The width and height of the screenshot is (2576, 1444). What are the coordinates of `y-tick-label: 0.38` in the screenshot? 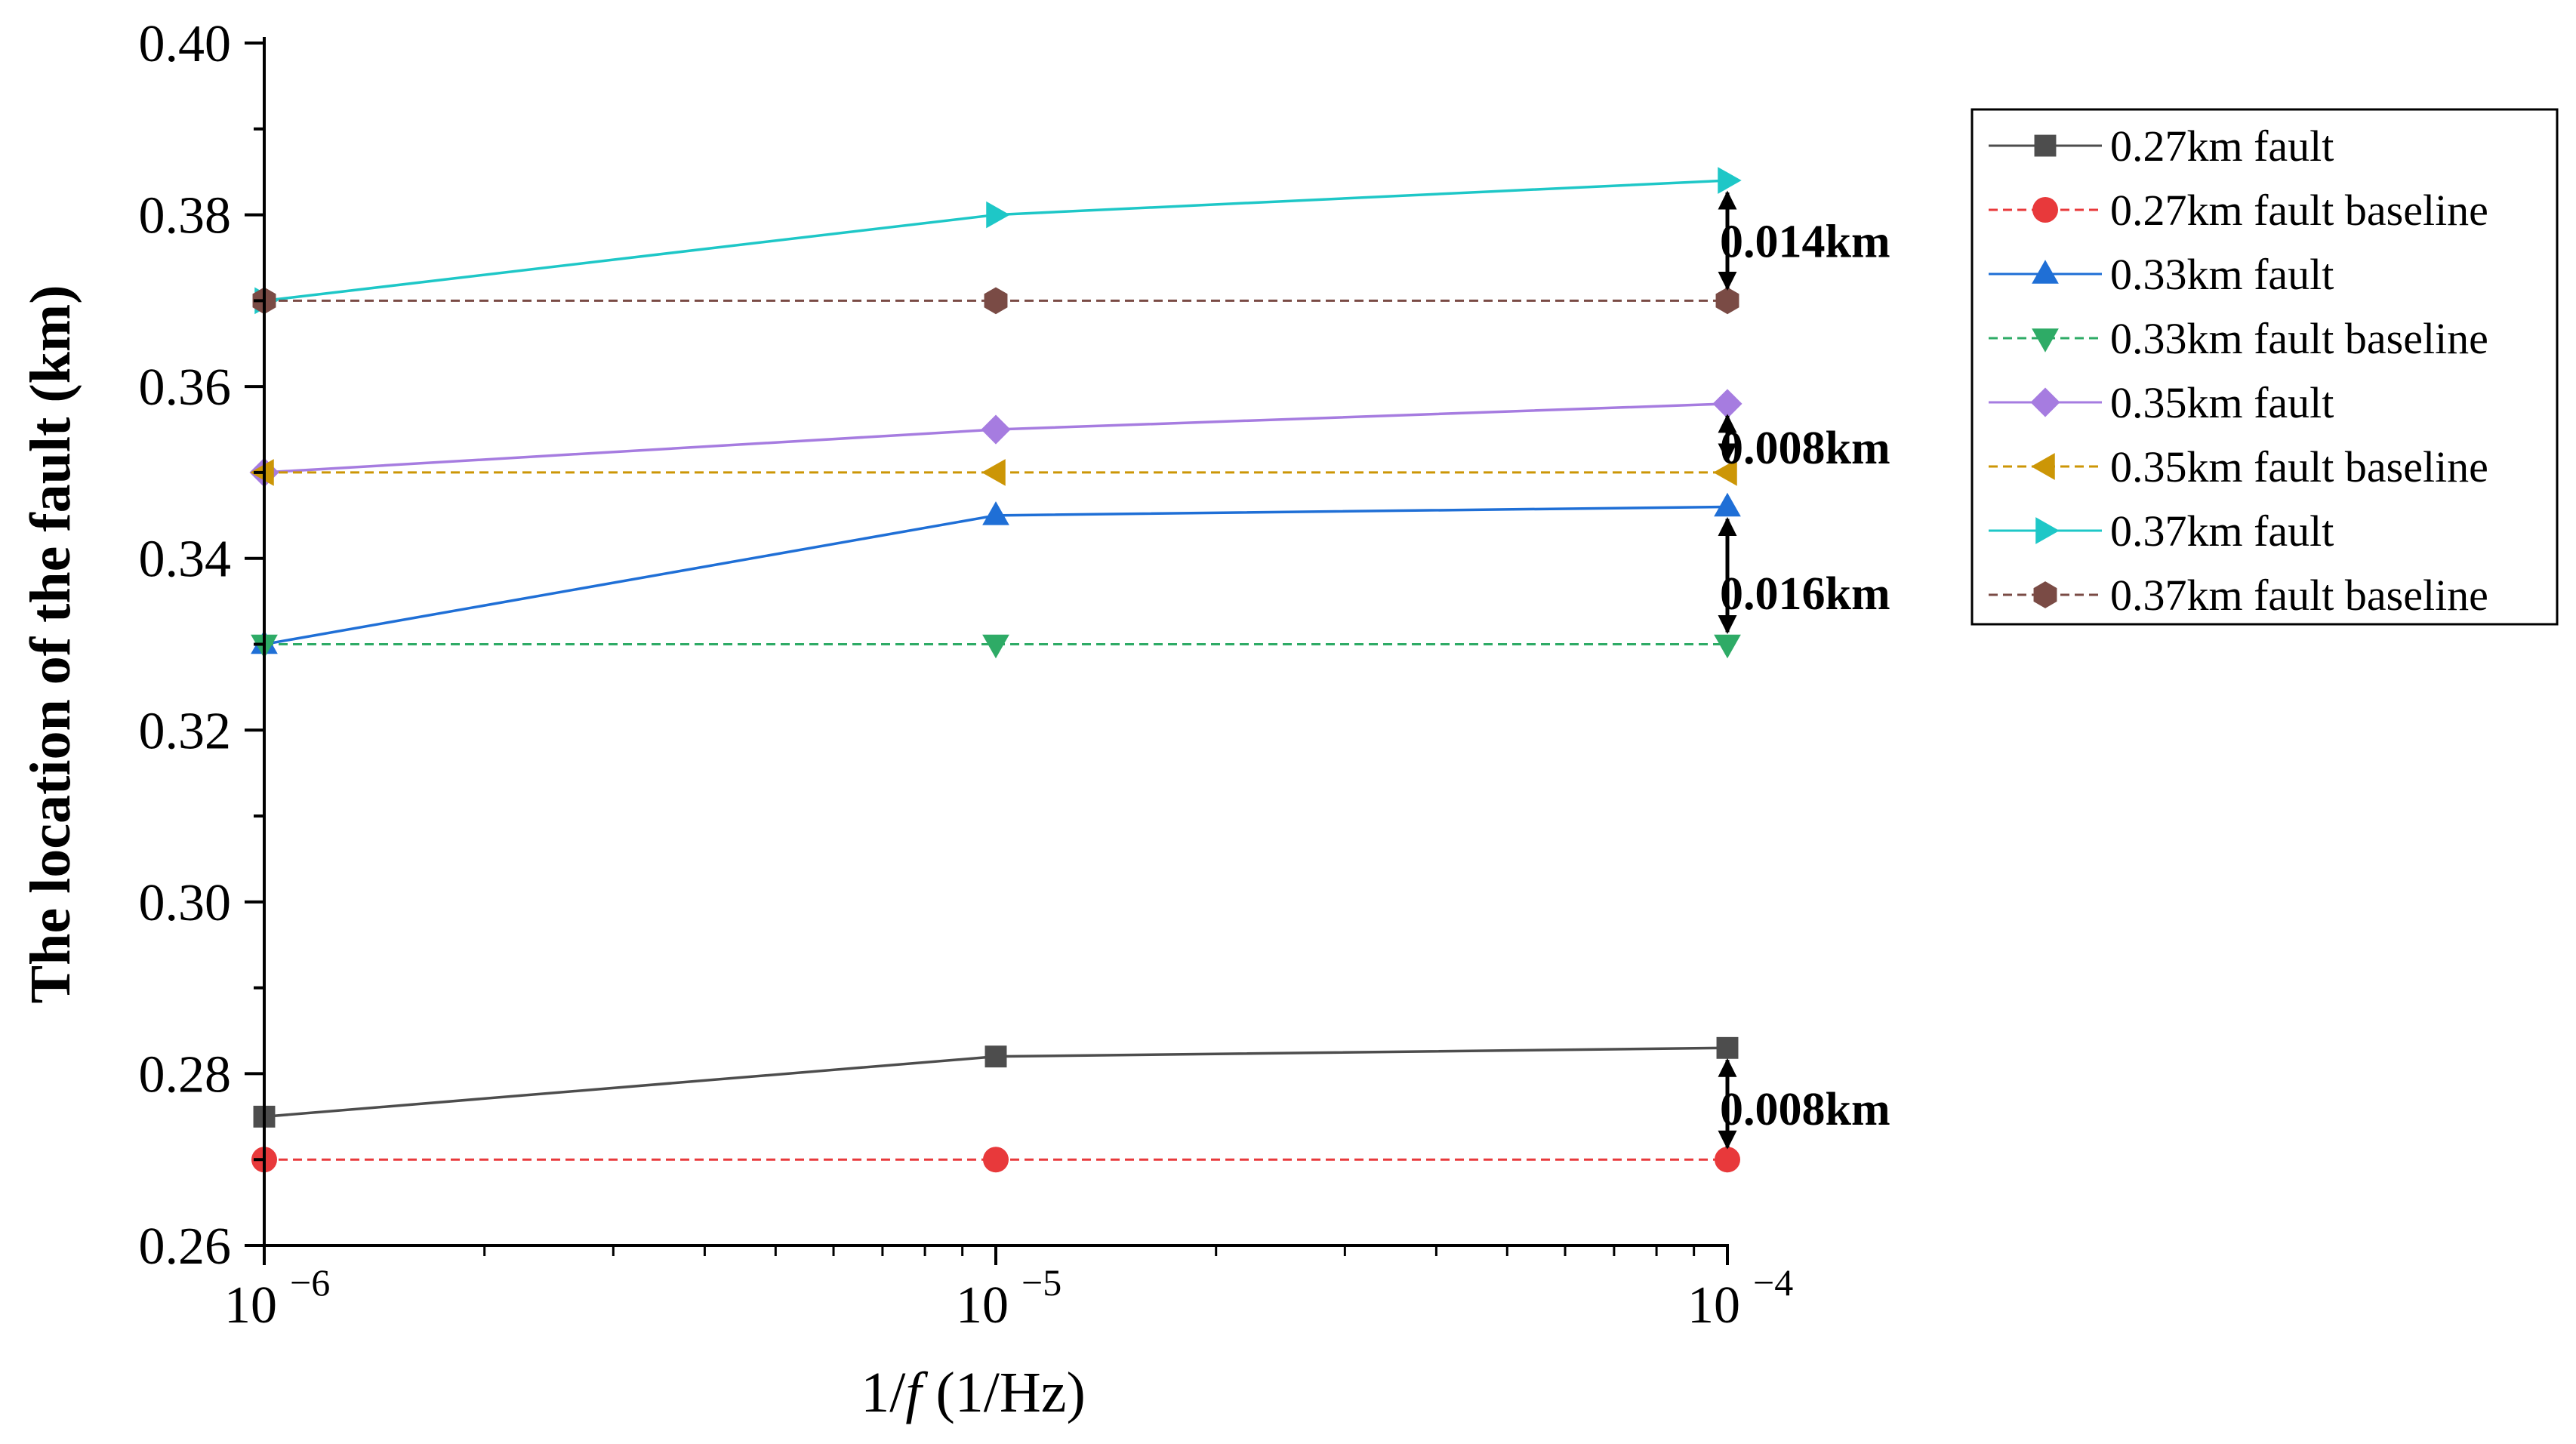 It's located at (185, 216).